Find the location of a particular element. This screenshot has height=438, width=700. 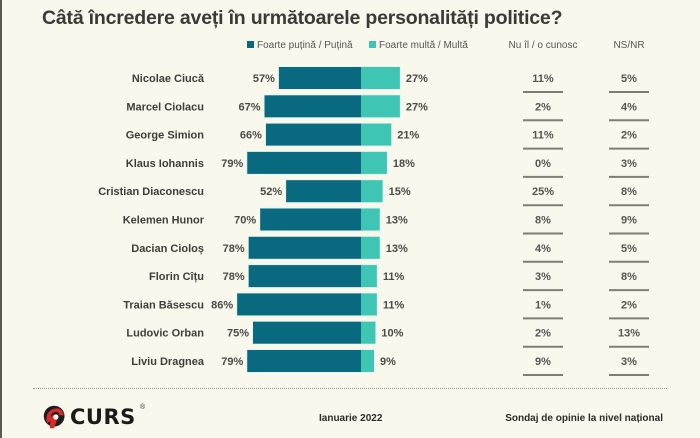

category-label: Liviu Dragnea is located at coordinates (168, 362).